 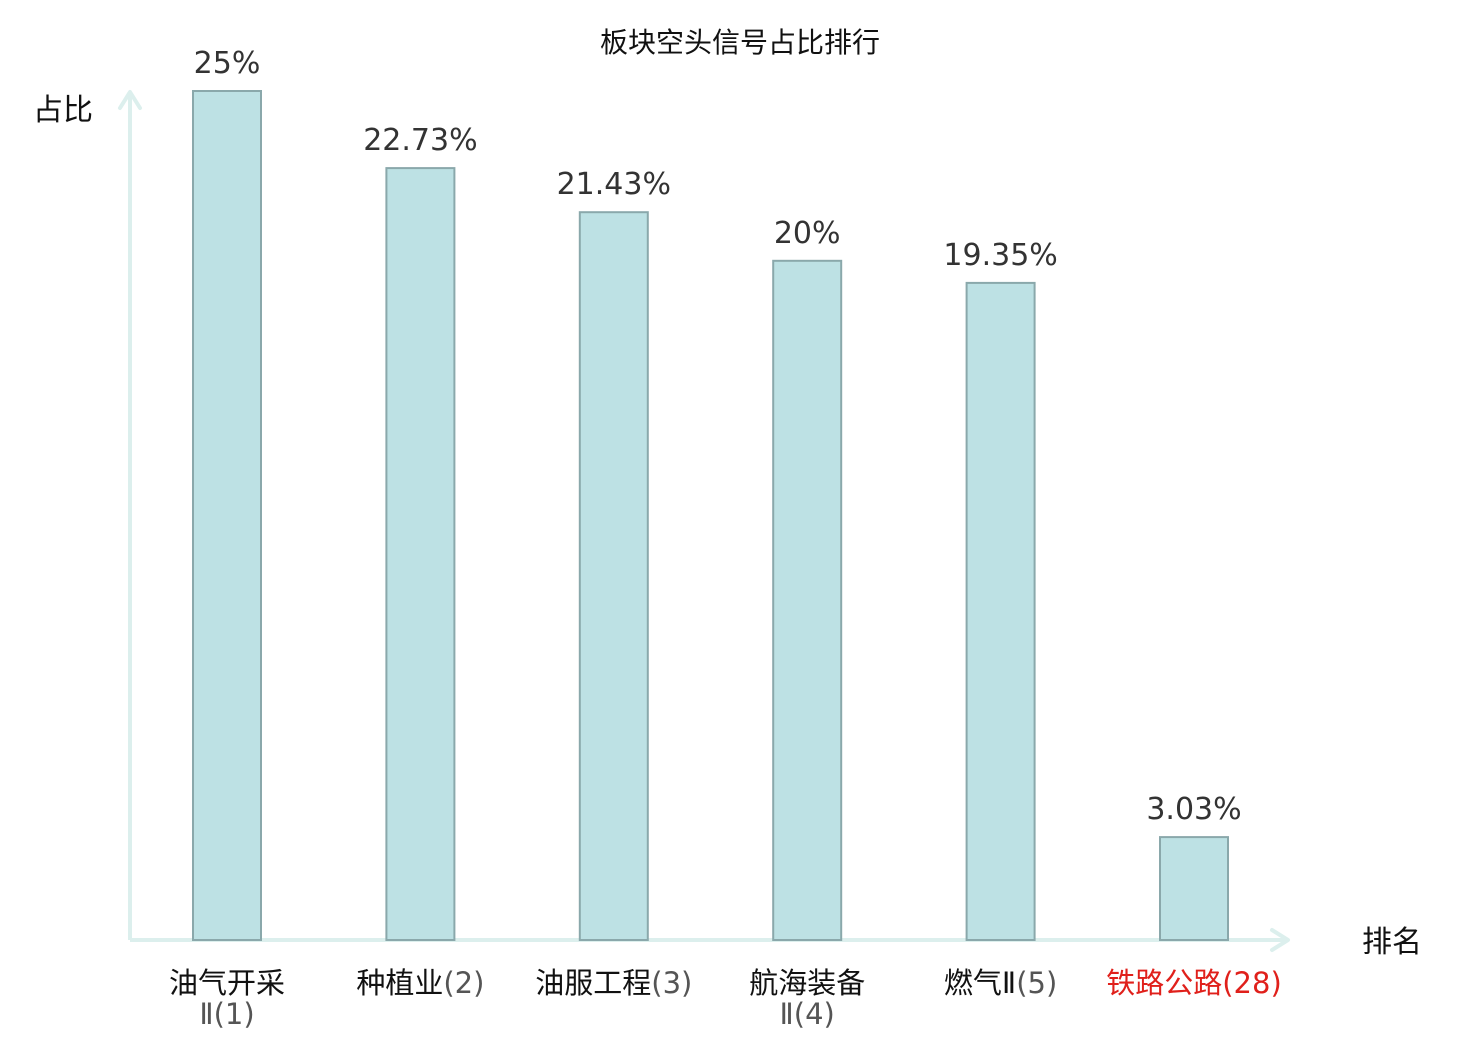 I want to click on category-label-5: 燃气Ⅱ(5), so click(x=1000, y=983).